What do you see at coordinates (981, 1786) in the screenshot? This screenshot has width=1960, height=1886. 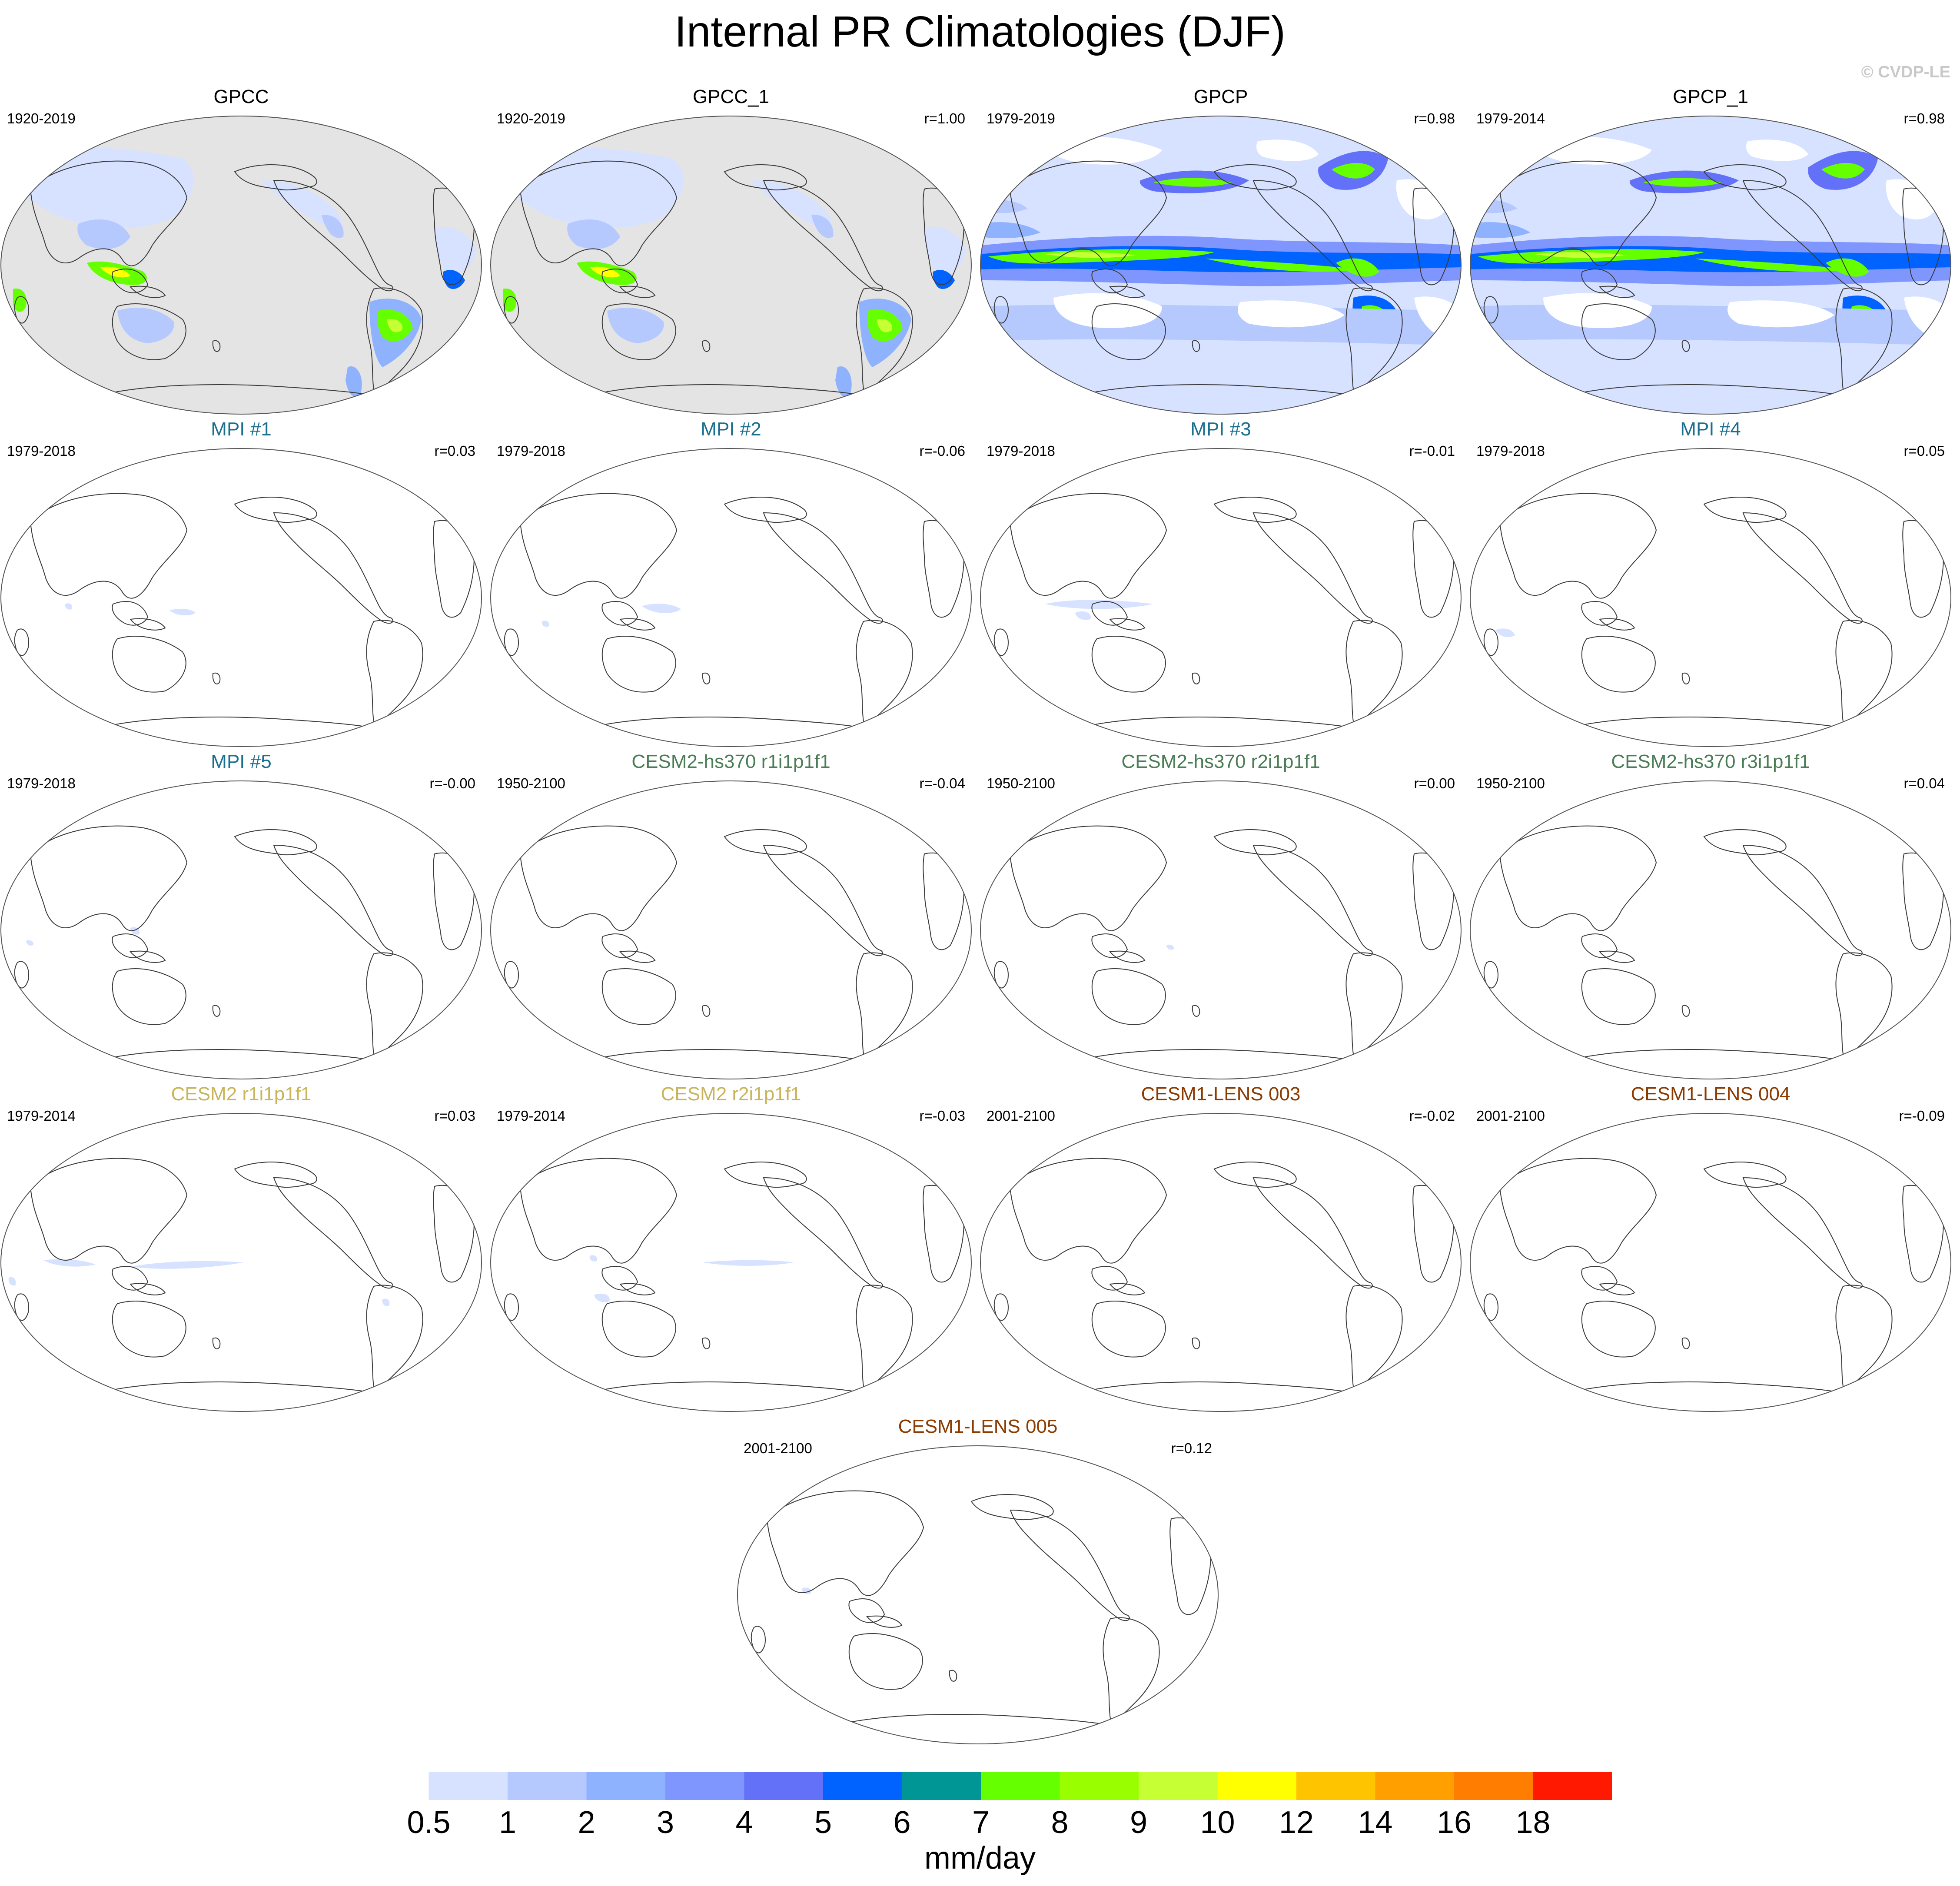 I see `colorbar-frame` at bounding box center [981, 1786].